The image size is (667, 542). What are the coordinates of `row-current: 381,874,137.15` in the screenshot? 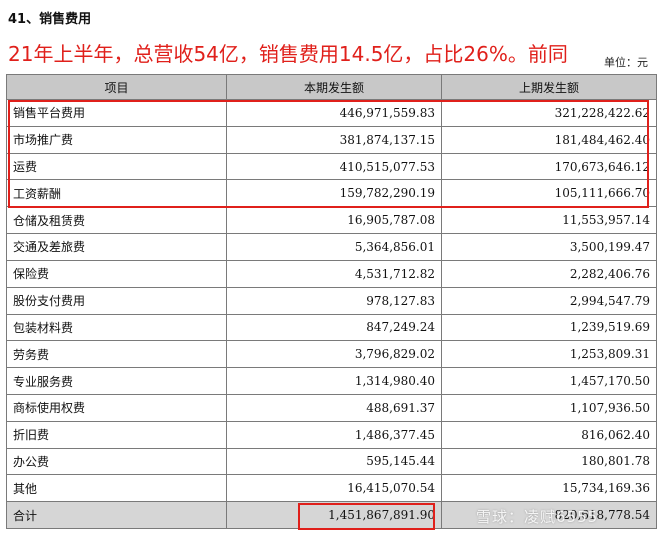 It's located at (334, 139).